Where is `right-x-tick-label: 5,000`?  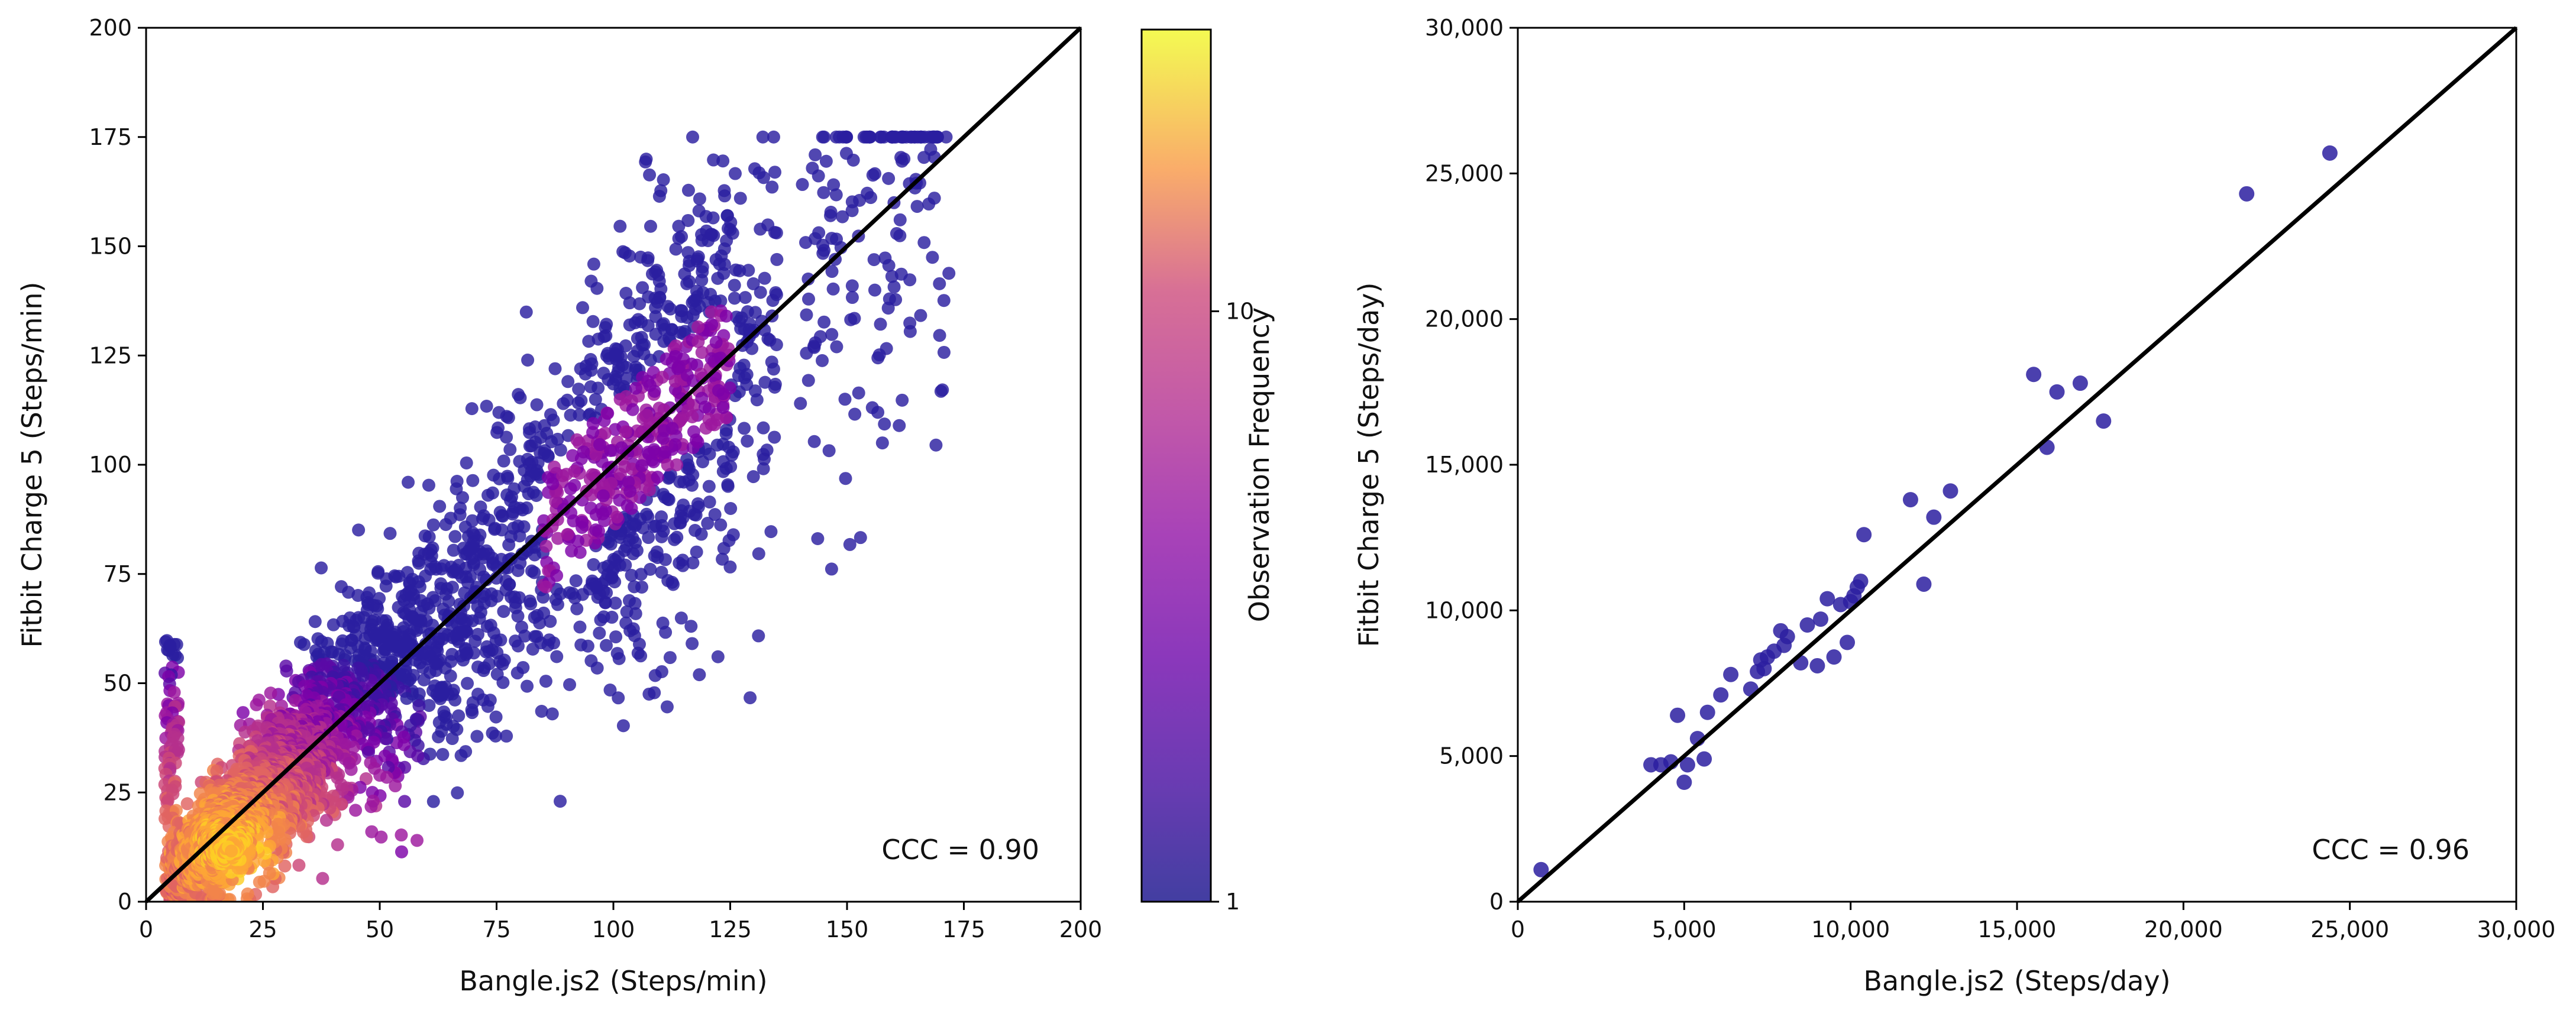 right-x-tick-label: 5,000 is located at coordinates (1684, 929).